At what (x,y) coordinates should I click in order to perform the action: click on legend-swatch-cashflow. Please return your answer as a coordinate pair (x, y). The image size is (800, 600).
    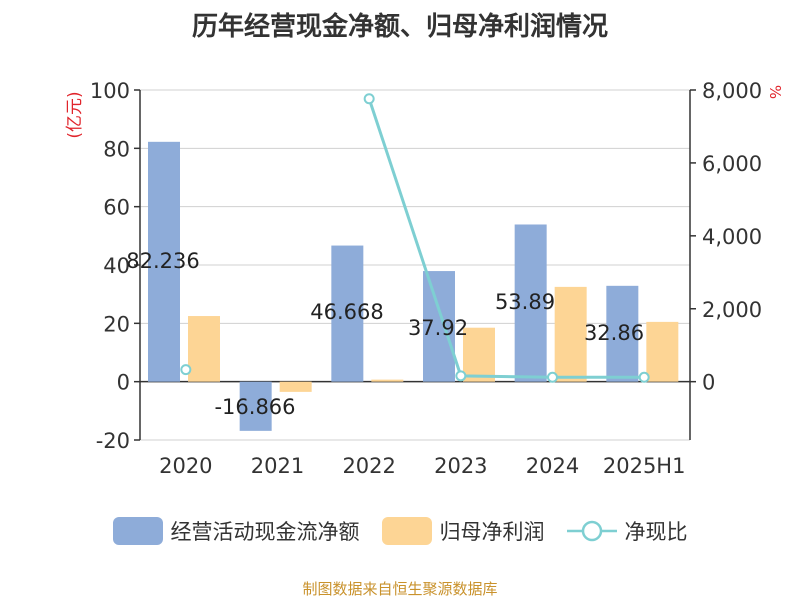
    Looking at the image, I should click on (137, 531).